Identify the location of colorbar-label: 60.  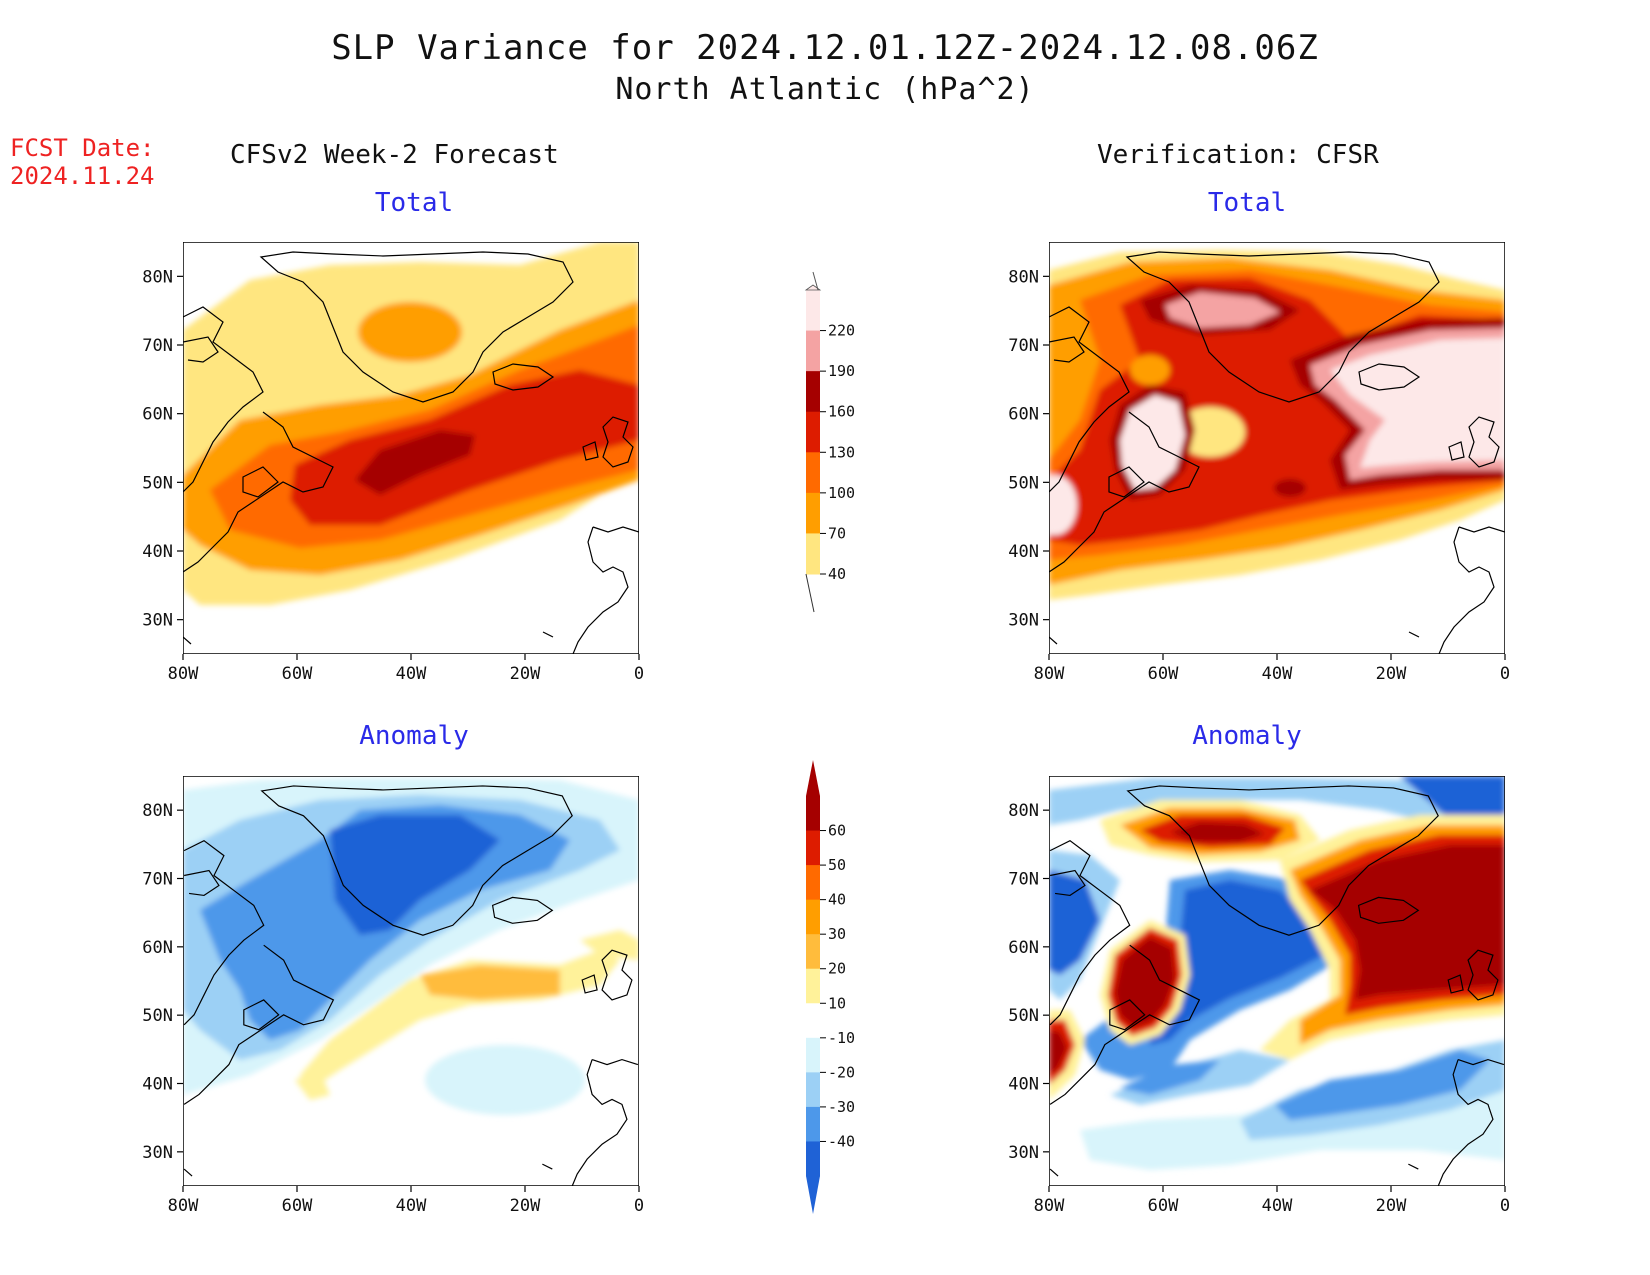
(837, 831).